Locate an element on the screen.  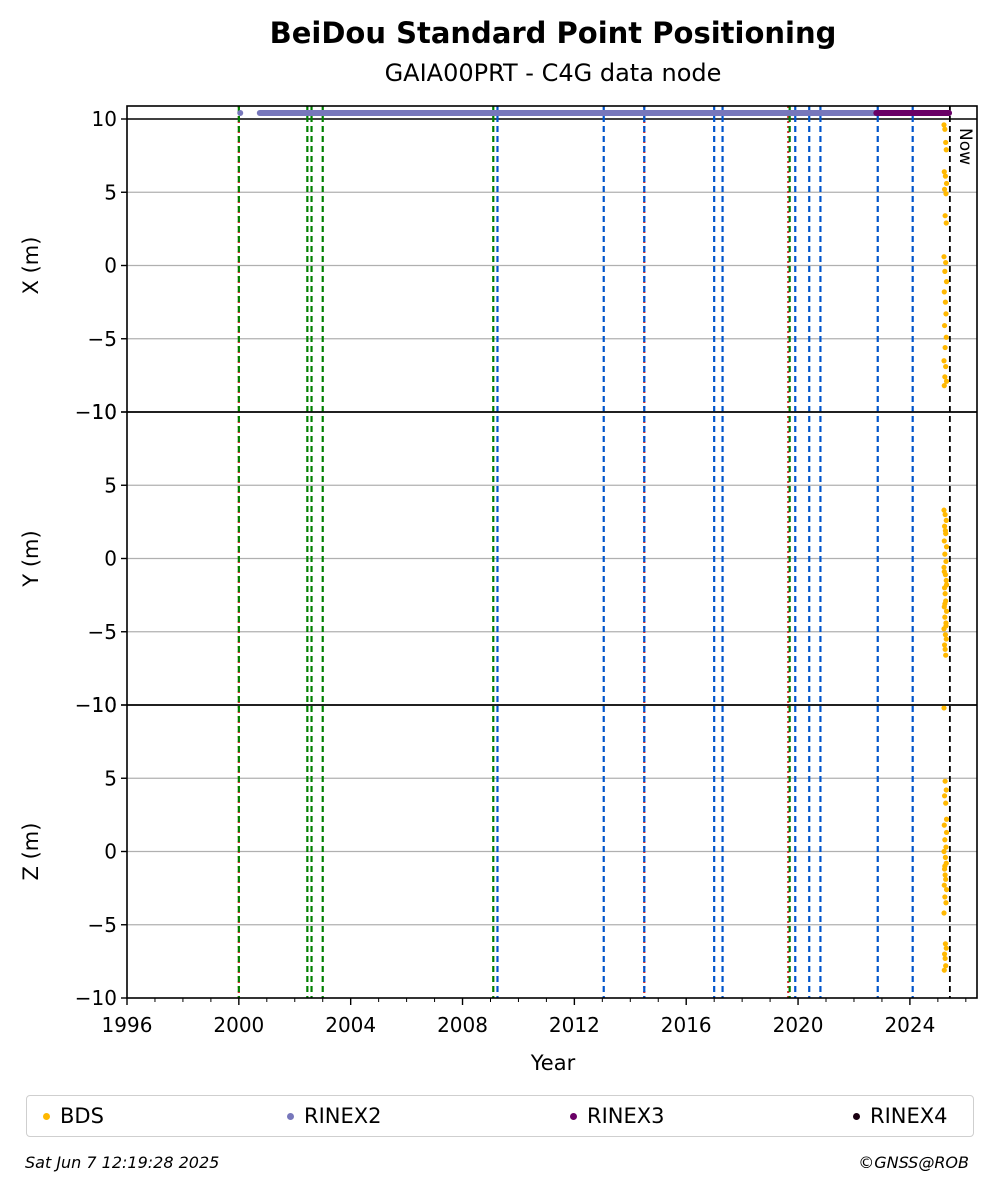
footer-timestamp: Sat Jun 7 12:19:28 2025 is located at coordinates (122, 1162).